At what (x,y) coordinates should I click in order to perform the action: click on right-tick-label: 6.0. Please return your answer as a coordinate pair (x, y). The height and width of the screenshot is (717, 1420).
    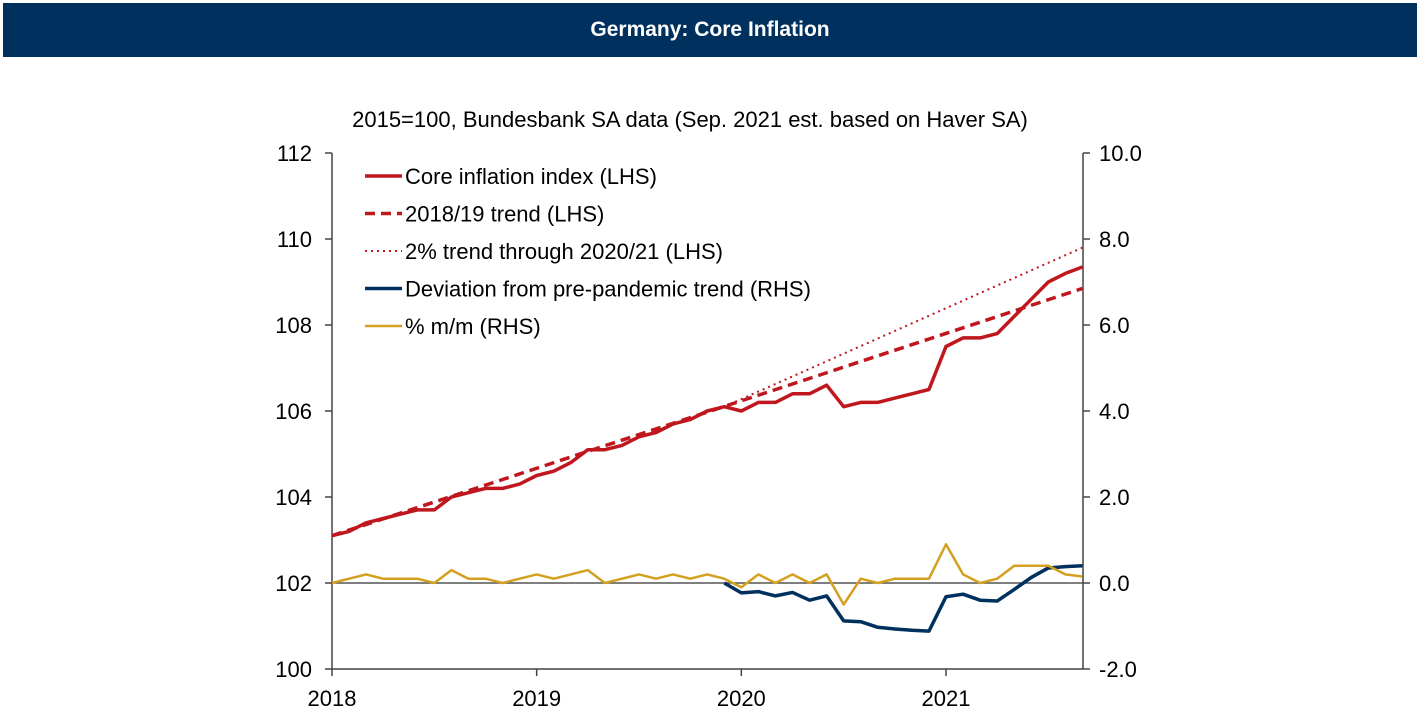
    Looking at the image, I should click on (1114, 325).